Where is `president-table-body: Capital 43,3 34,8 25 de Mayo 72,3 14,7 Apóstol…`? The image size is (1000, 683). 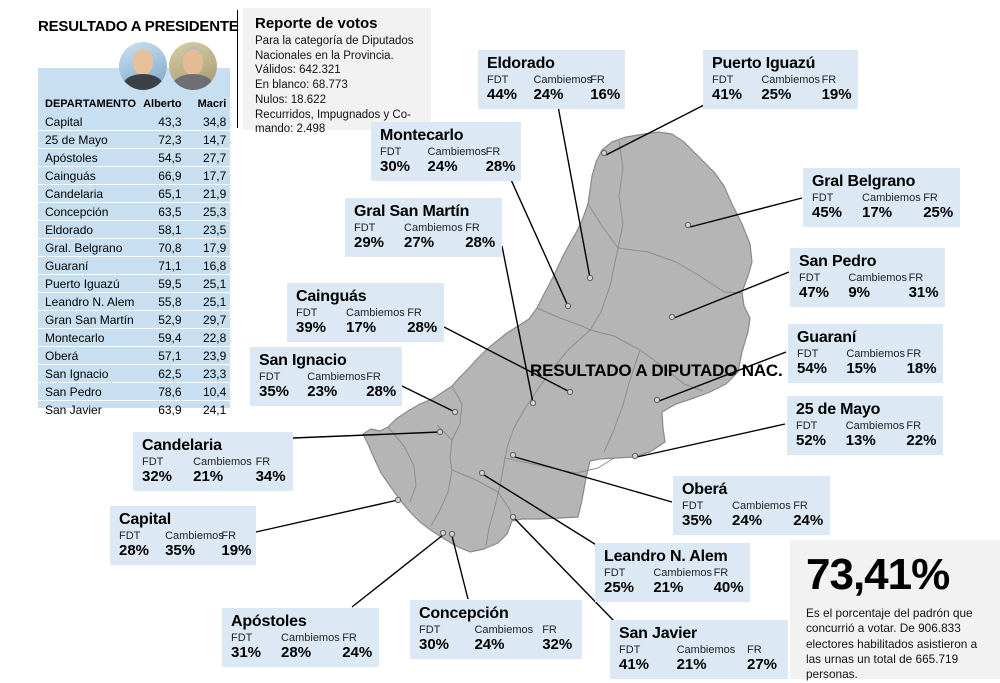
president-table-body: Capital 43,3 34,8 25 de Mayo 72,3 14,7 Apóstol… is located at coordinates (137, 266).